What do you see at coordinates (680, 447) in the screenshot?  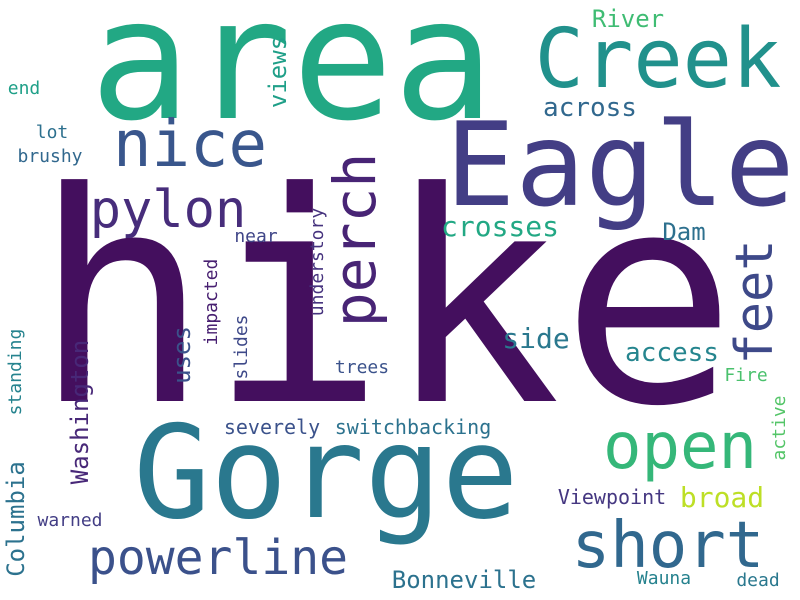 I see `word-open: open` at bounding box center [680, 447].